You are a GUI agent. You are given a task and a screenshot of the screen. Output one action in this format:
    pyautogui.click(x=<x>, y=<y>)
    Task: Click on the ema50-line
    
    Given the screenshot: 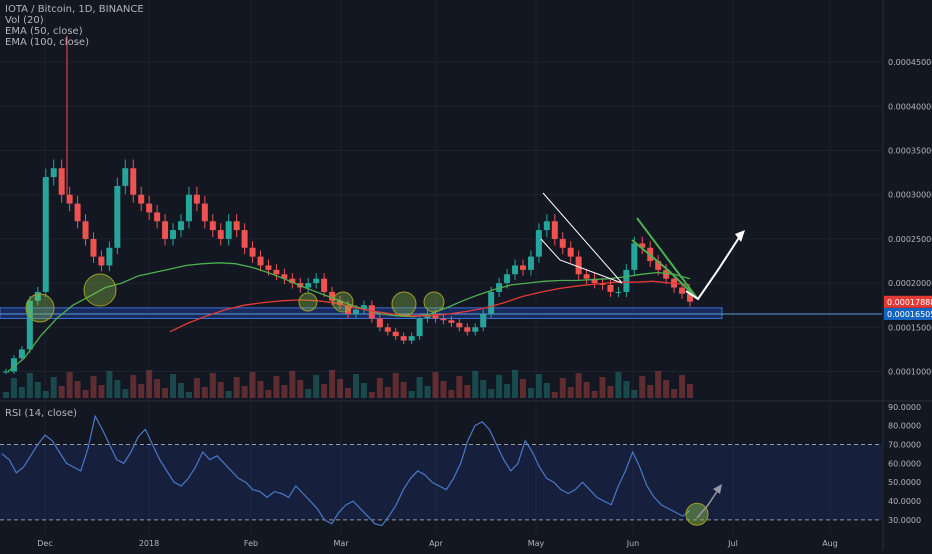 What is the action you would take?
    pyautogui.click(x=349, y=317)
    